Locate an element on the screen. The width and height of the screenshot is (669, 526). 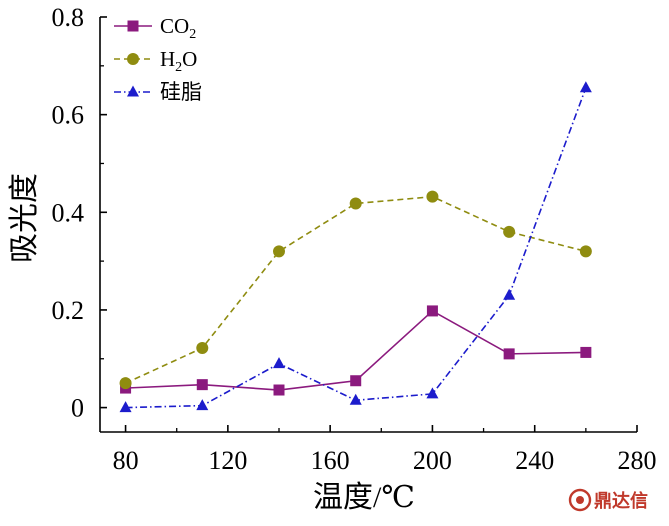
legend-label-co2: CO2 is located at coordinates (178, 28).